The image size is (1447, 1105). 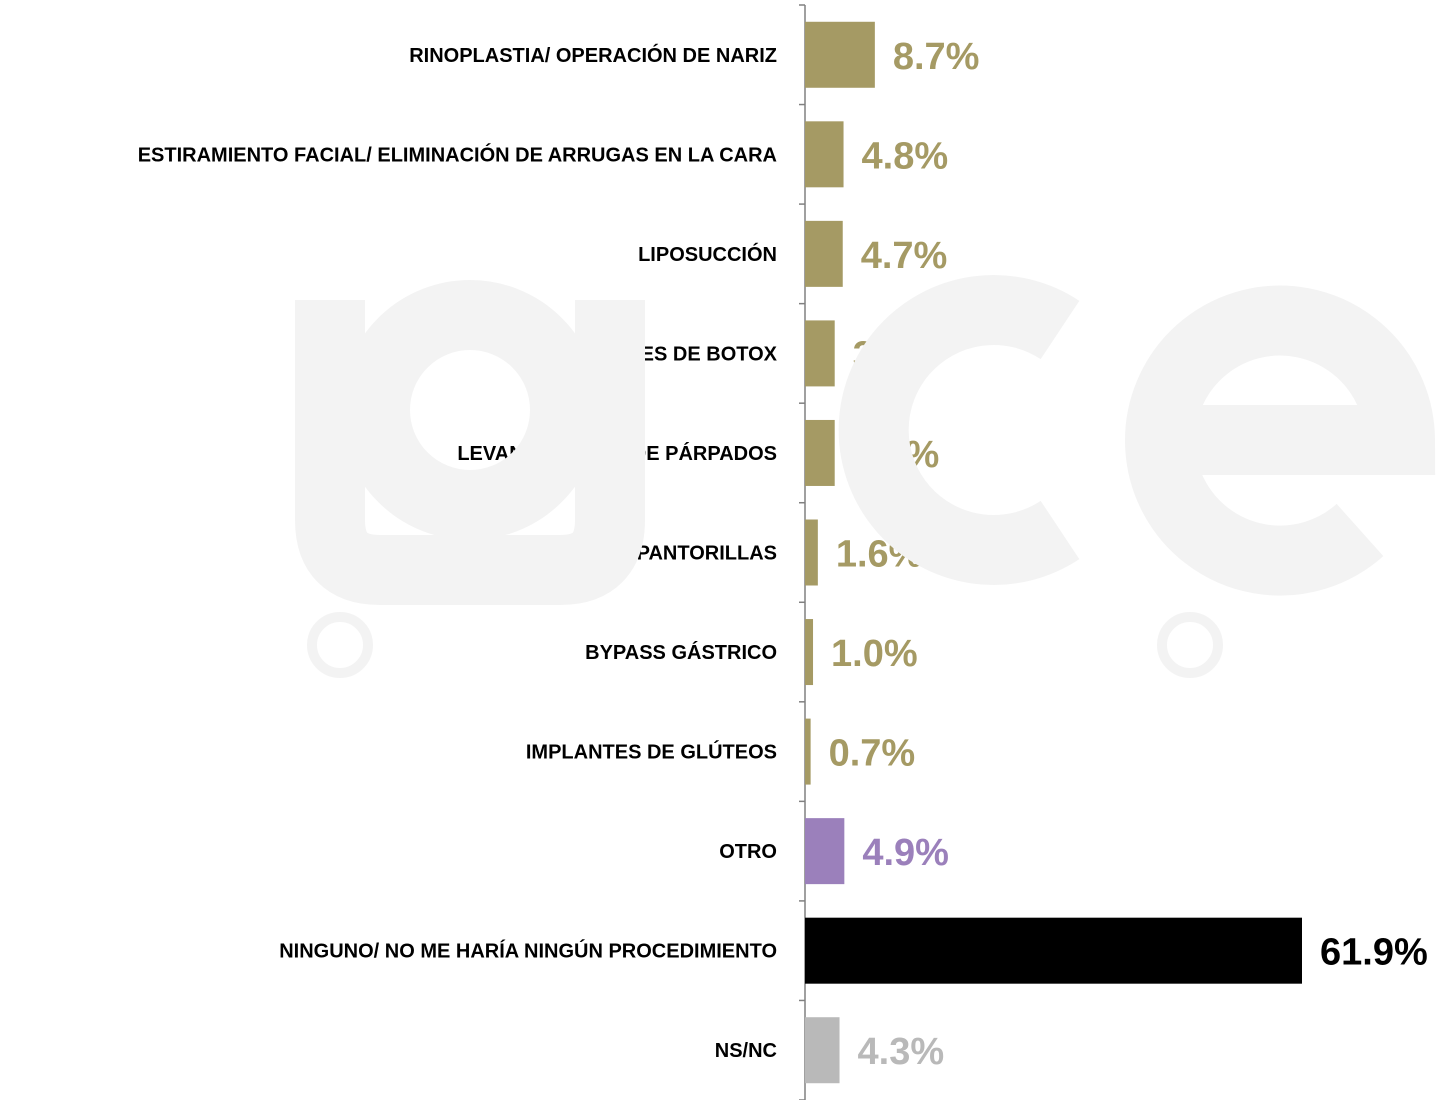 What do you see at coordinates (746, 1051) in the screenshot?
I see `category-label: NS/NC` at bounding box center [746, 1051].